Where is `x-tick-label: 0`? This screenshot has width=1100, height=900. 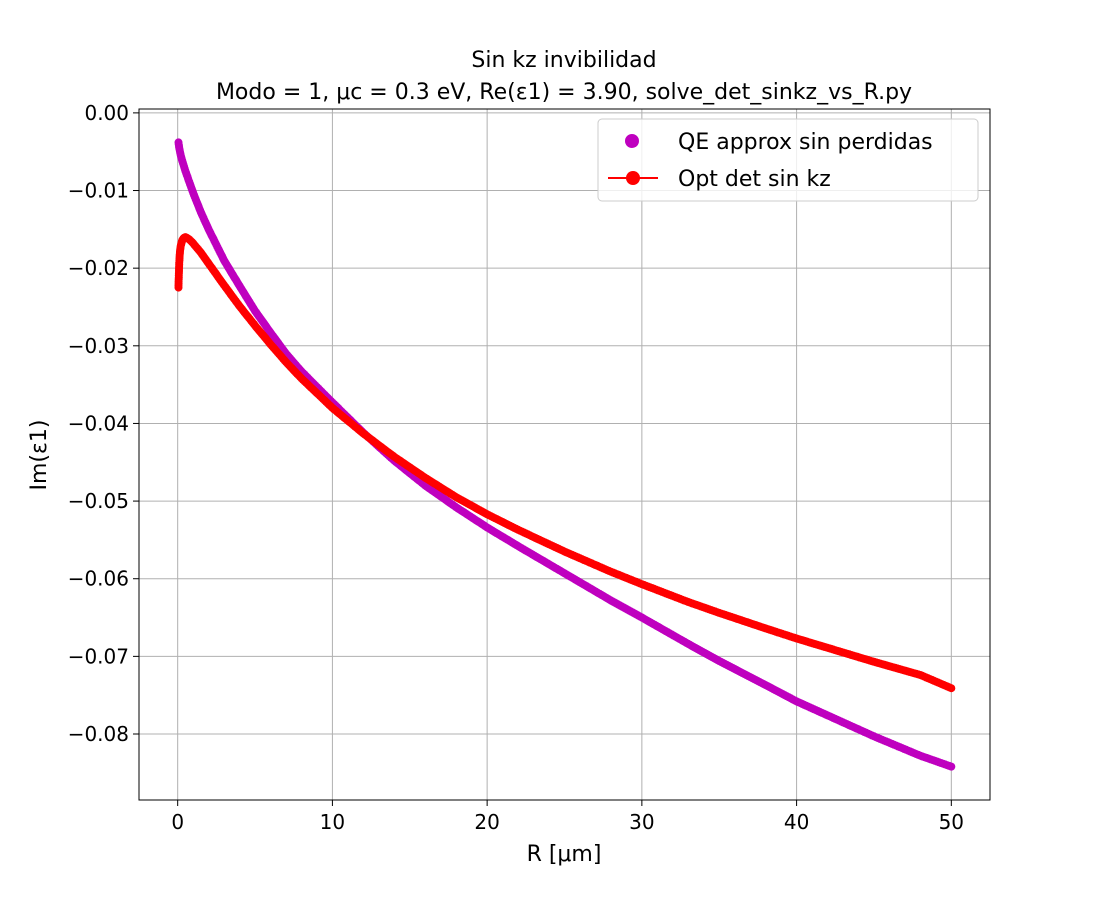
x-tick-label: 0 is located at coordinates (177, 822).